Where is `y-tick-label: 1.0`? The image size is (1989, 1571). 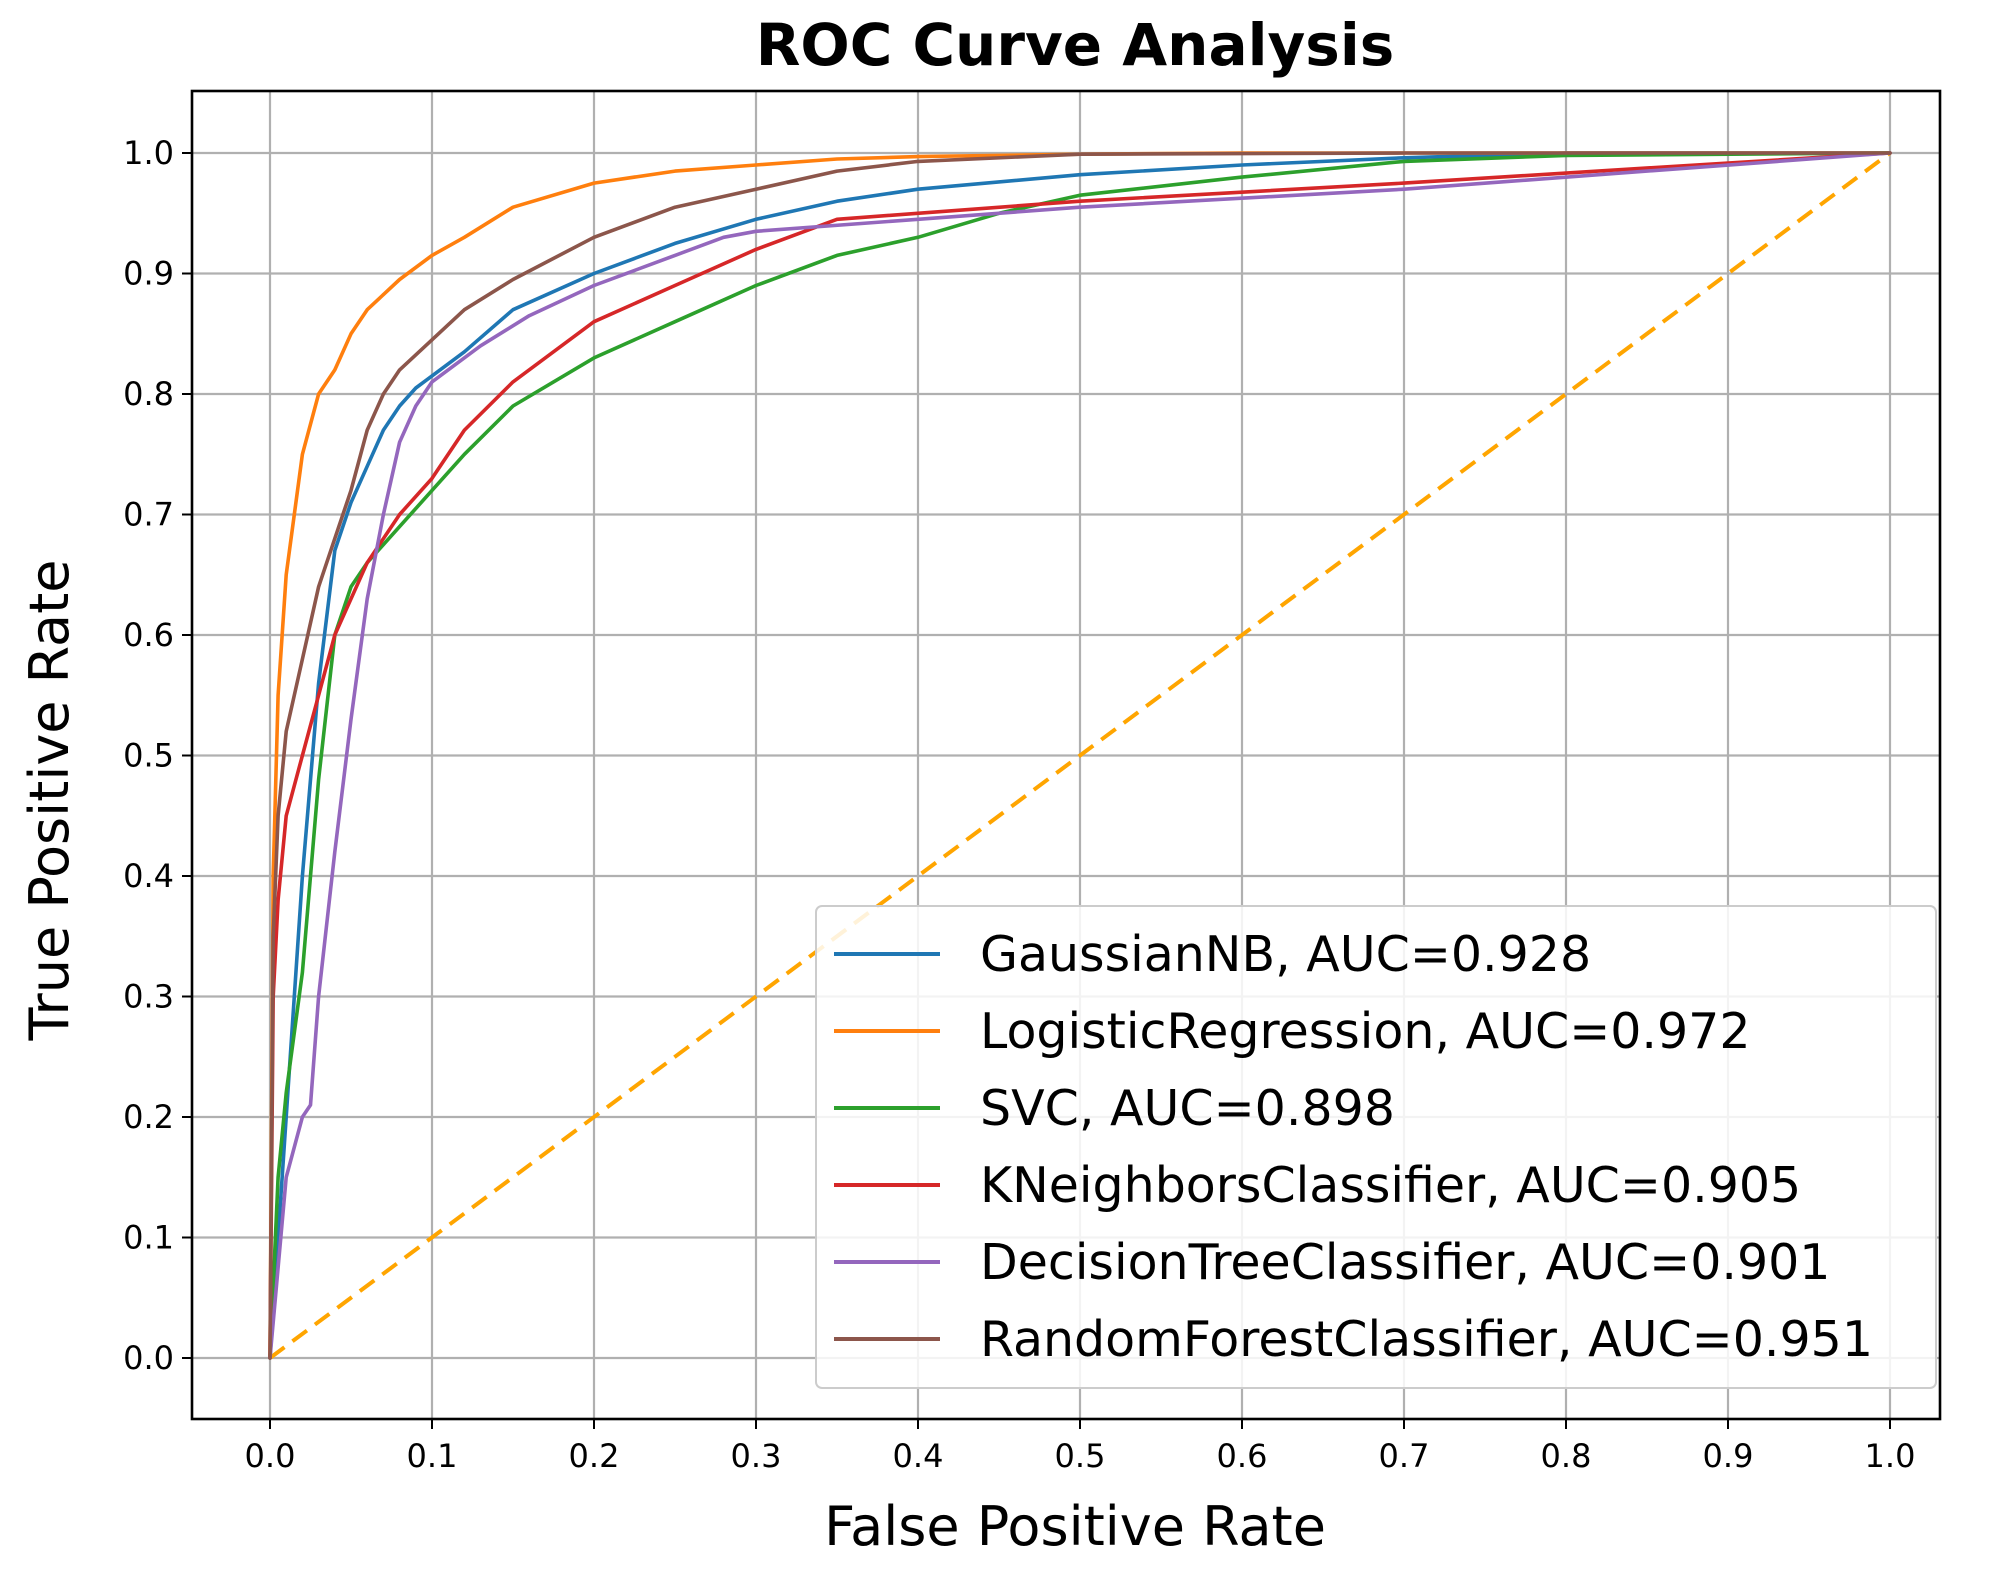 y-tick-label: 1.0 is located at coordinates (148, 153).